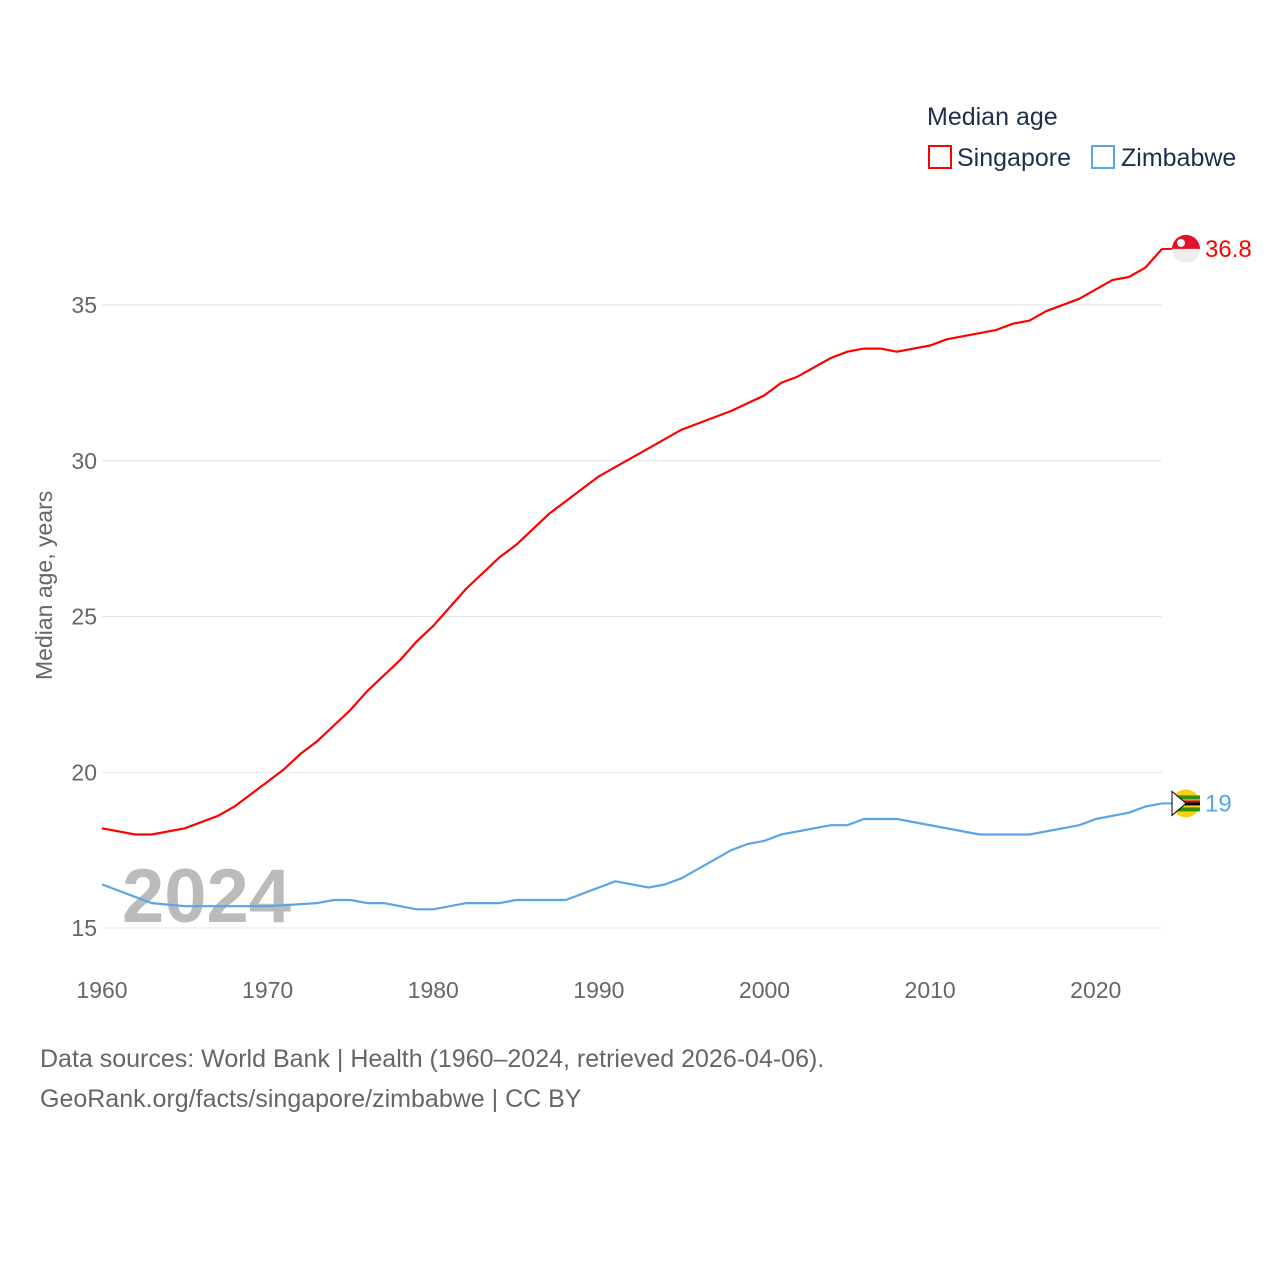 This screenshot has width=1280, height=1280. Describe the element at coordinates (206, 896) in the screenshot. I see `year-watermark: 2024` at that location.